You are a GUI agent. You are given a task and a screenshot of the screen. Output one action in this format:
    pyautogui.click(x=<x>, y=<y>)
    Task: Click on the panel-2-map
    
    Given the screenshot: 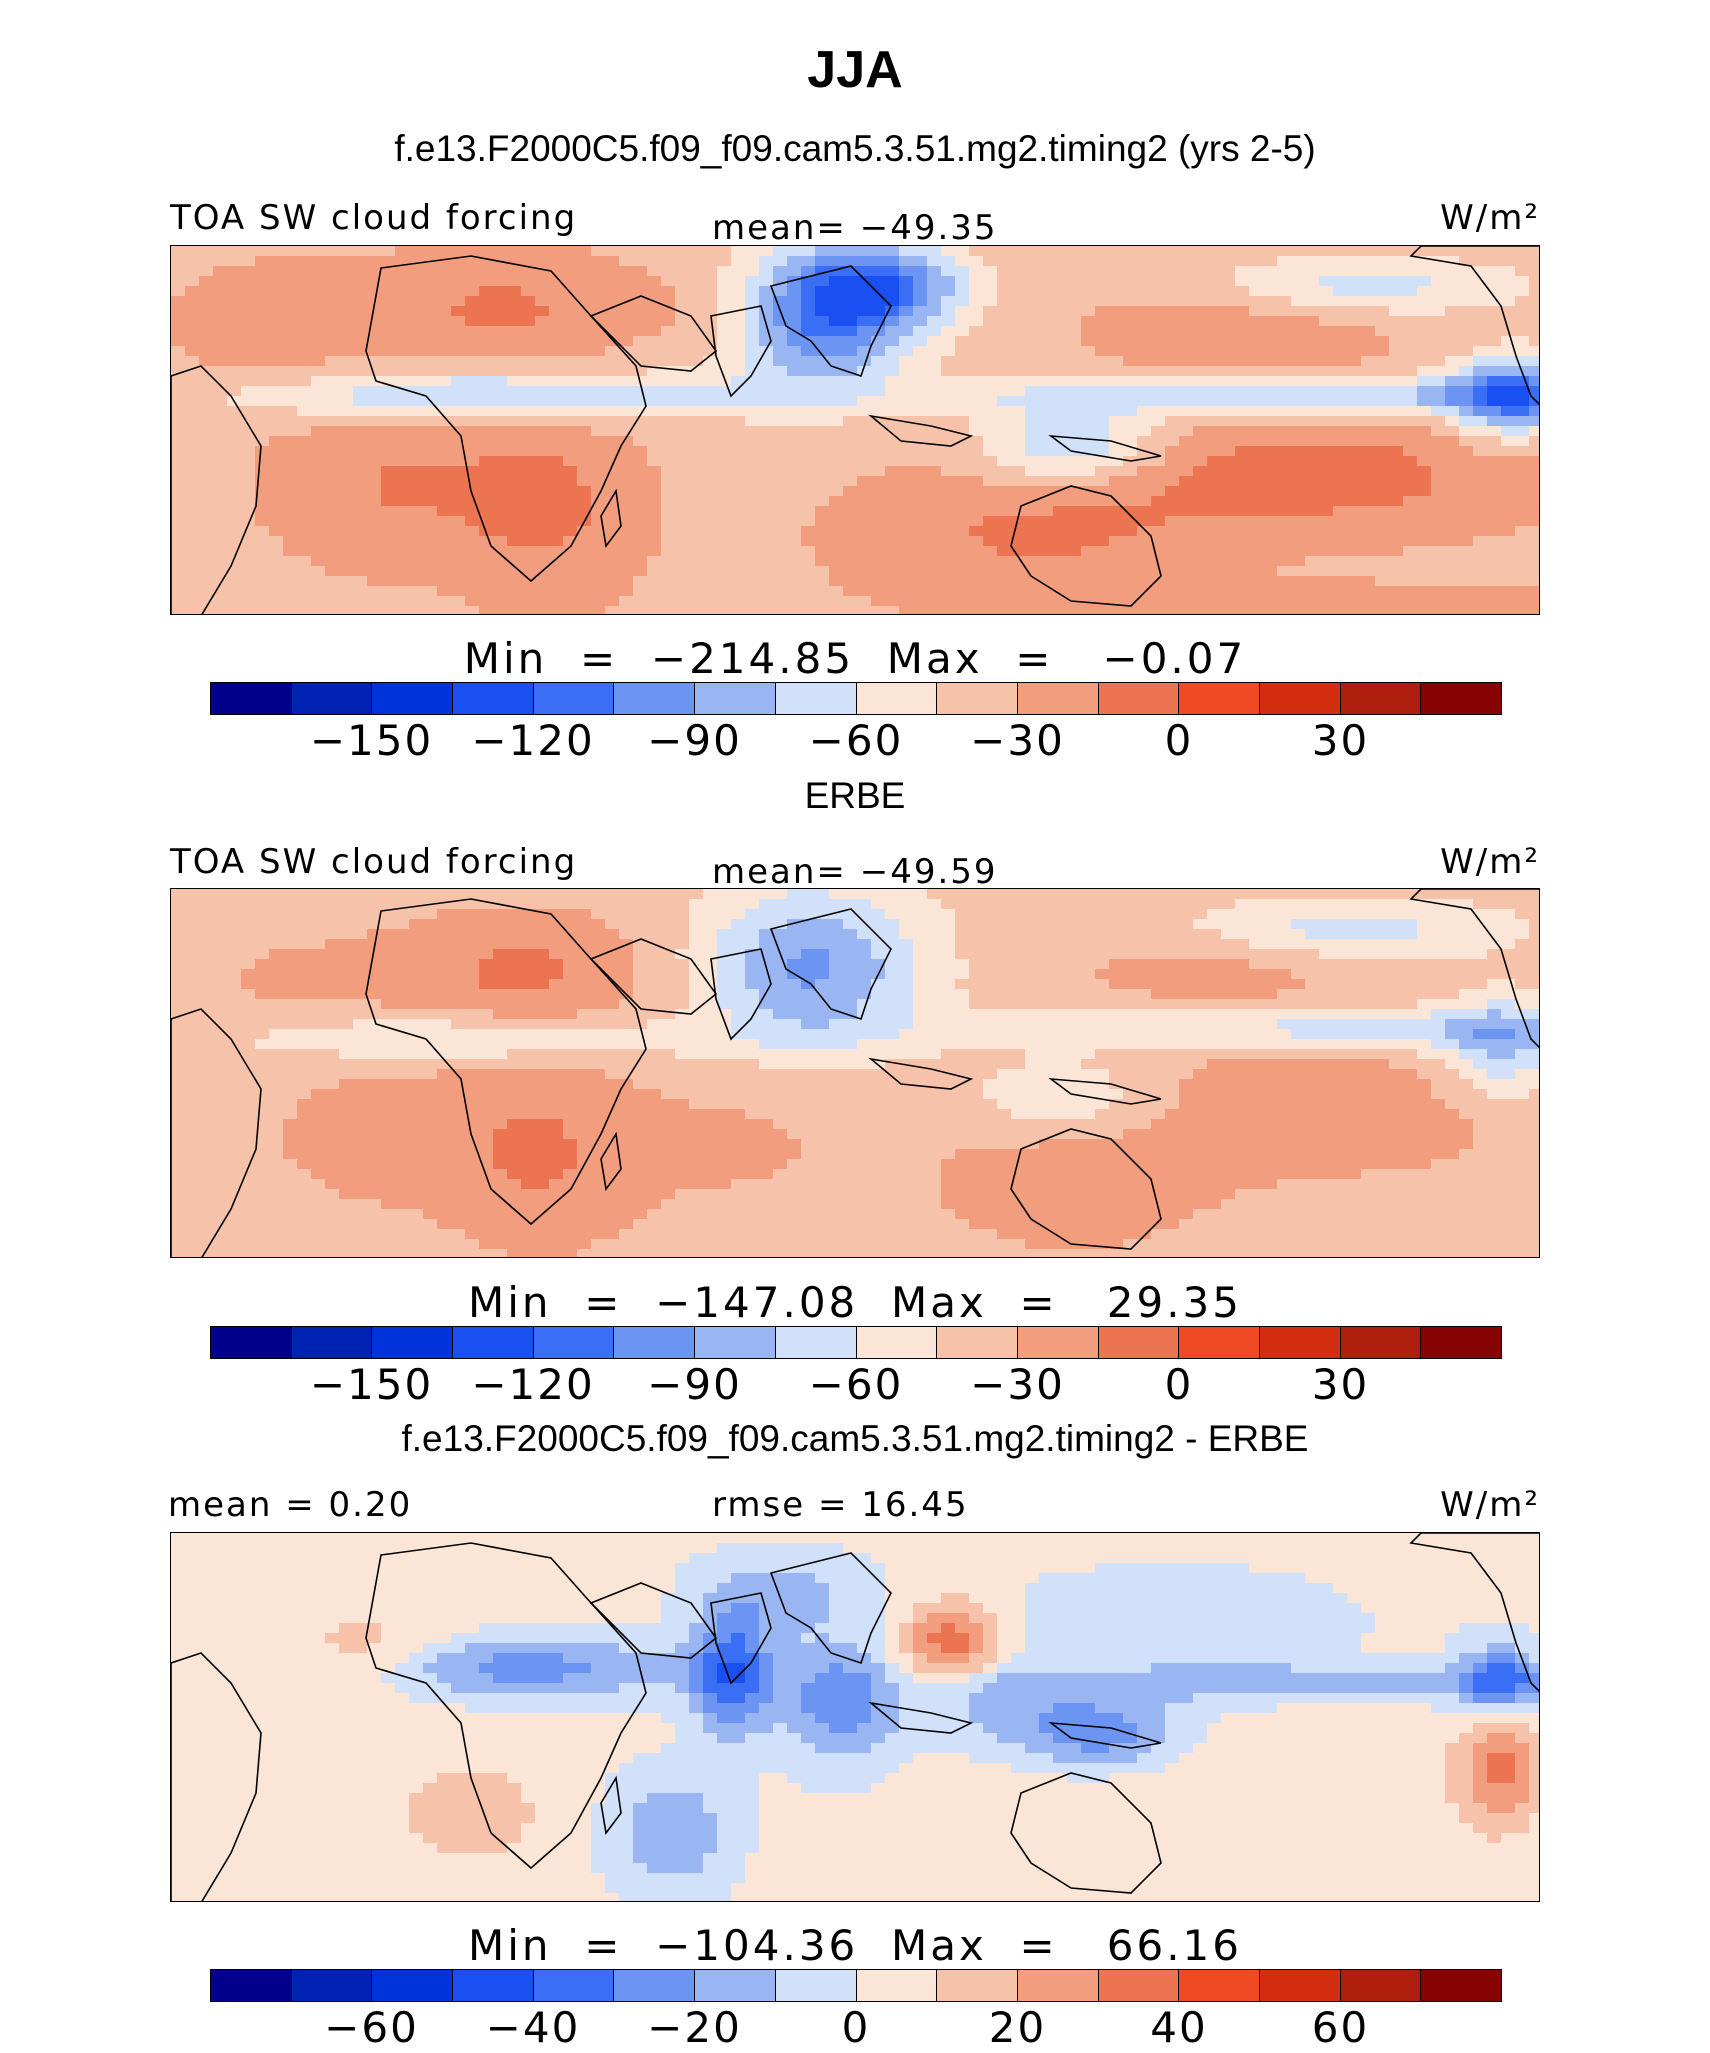 What is the action you would take?
    pyautogui.click(x=855, y=1073)
    